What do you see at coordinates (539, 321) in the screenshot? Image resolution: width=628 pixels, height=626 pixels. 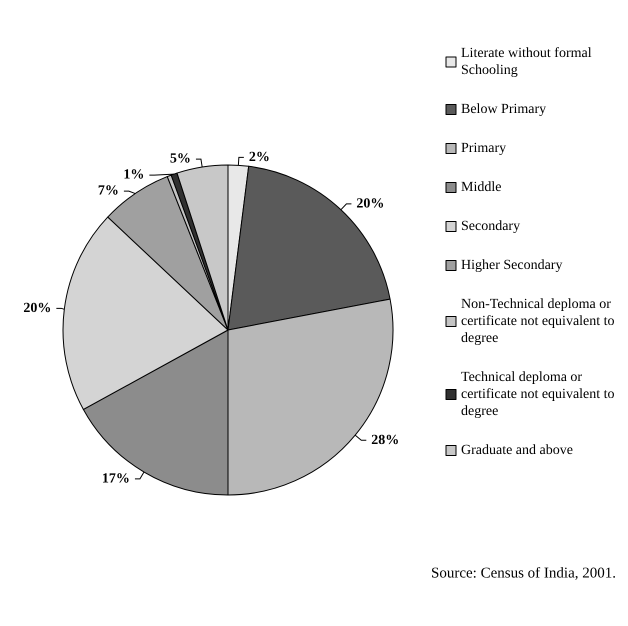 I see `legend-label: Non-Technical deploma or certificate not equivalent to degree` at bounding box center [539, 321].